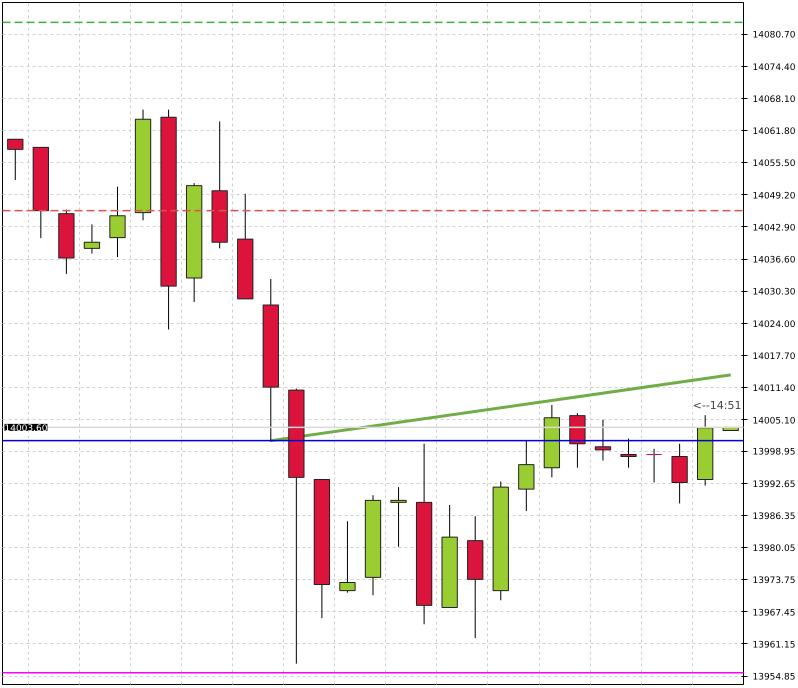 The height and width of the screenshot is (688, 798). Describe the element at coordinates (774, 485) in the screenshot. I see `y-tick-label: 13992.65` at that location.